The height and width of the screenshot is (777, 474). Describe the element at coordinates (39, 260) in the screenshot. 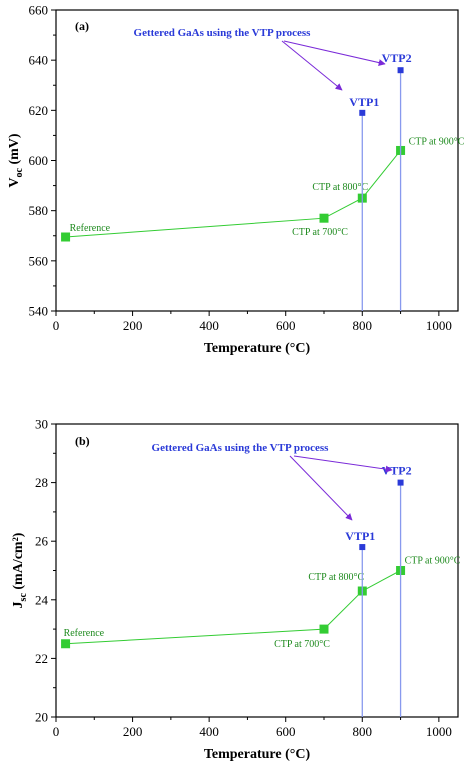

I see `y-tick-label: 560` at that location.